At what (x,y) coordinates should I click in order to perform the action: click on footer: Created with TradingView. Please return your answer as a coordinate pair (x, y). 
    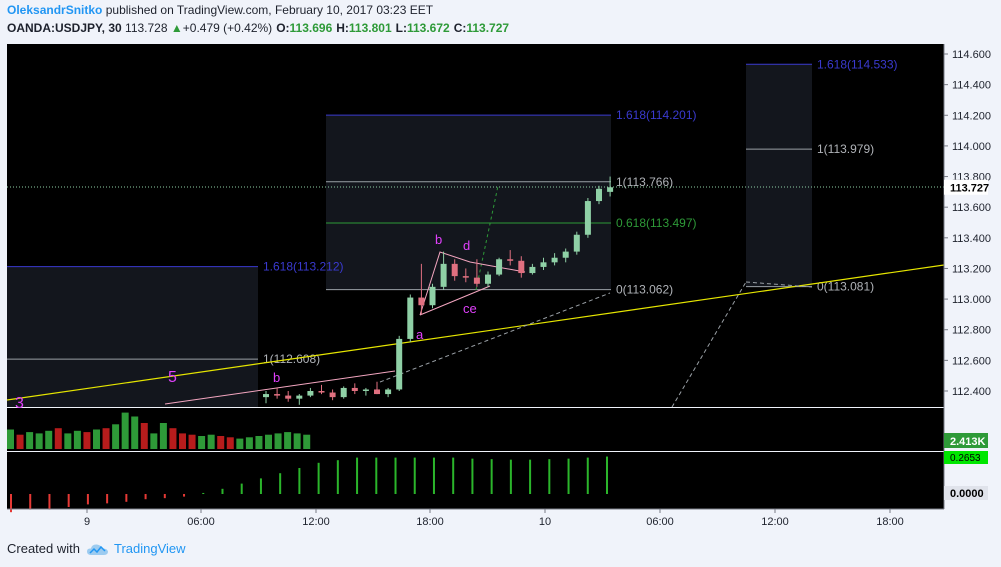
    Looking at the image, I should click on (96, 549).